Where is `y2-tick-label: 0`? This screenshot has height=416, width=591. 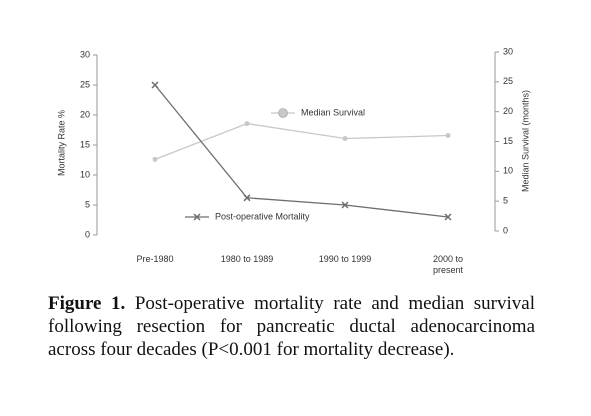
y2-tick-label: 0 is located at coordinates (505, 230).